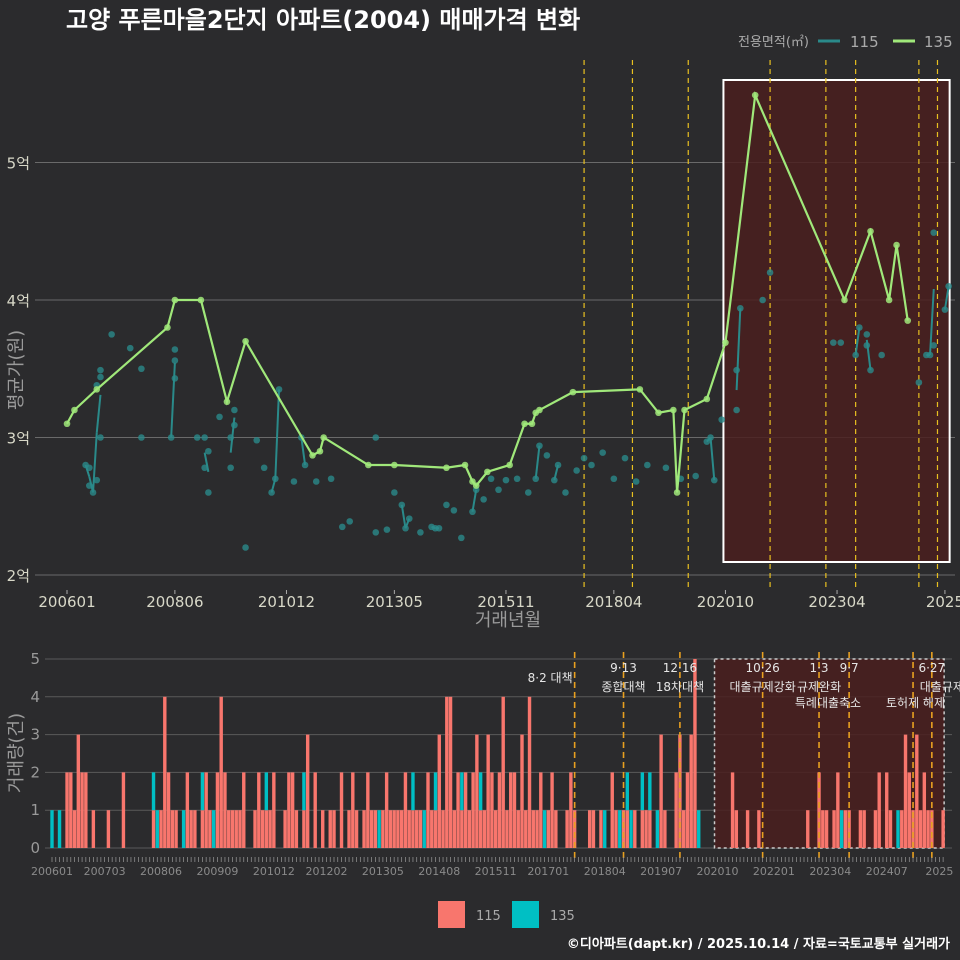 The height and width of the screenshot is (960, 960). I want to click on x-tick-label: 201804, so click(613, 602).